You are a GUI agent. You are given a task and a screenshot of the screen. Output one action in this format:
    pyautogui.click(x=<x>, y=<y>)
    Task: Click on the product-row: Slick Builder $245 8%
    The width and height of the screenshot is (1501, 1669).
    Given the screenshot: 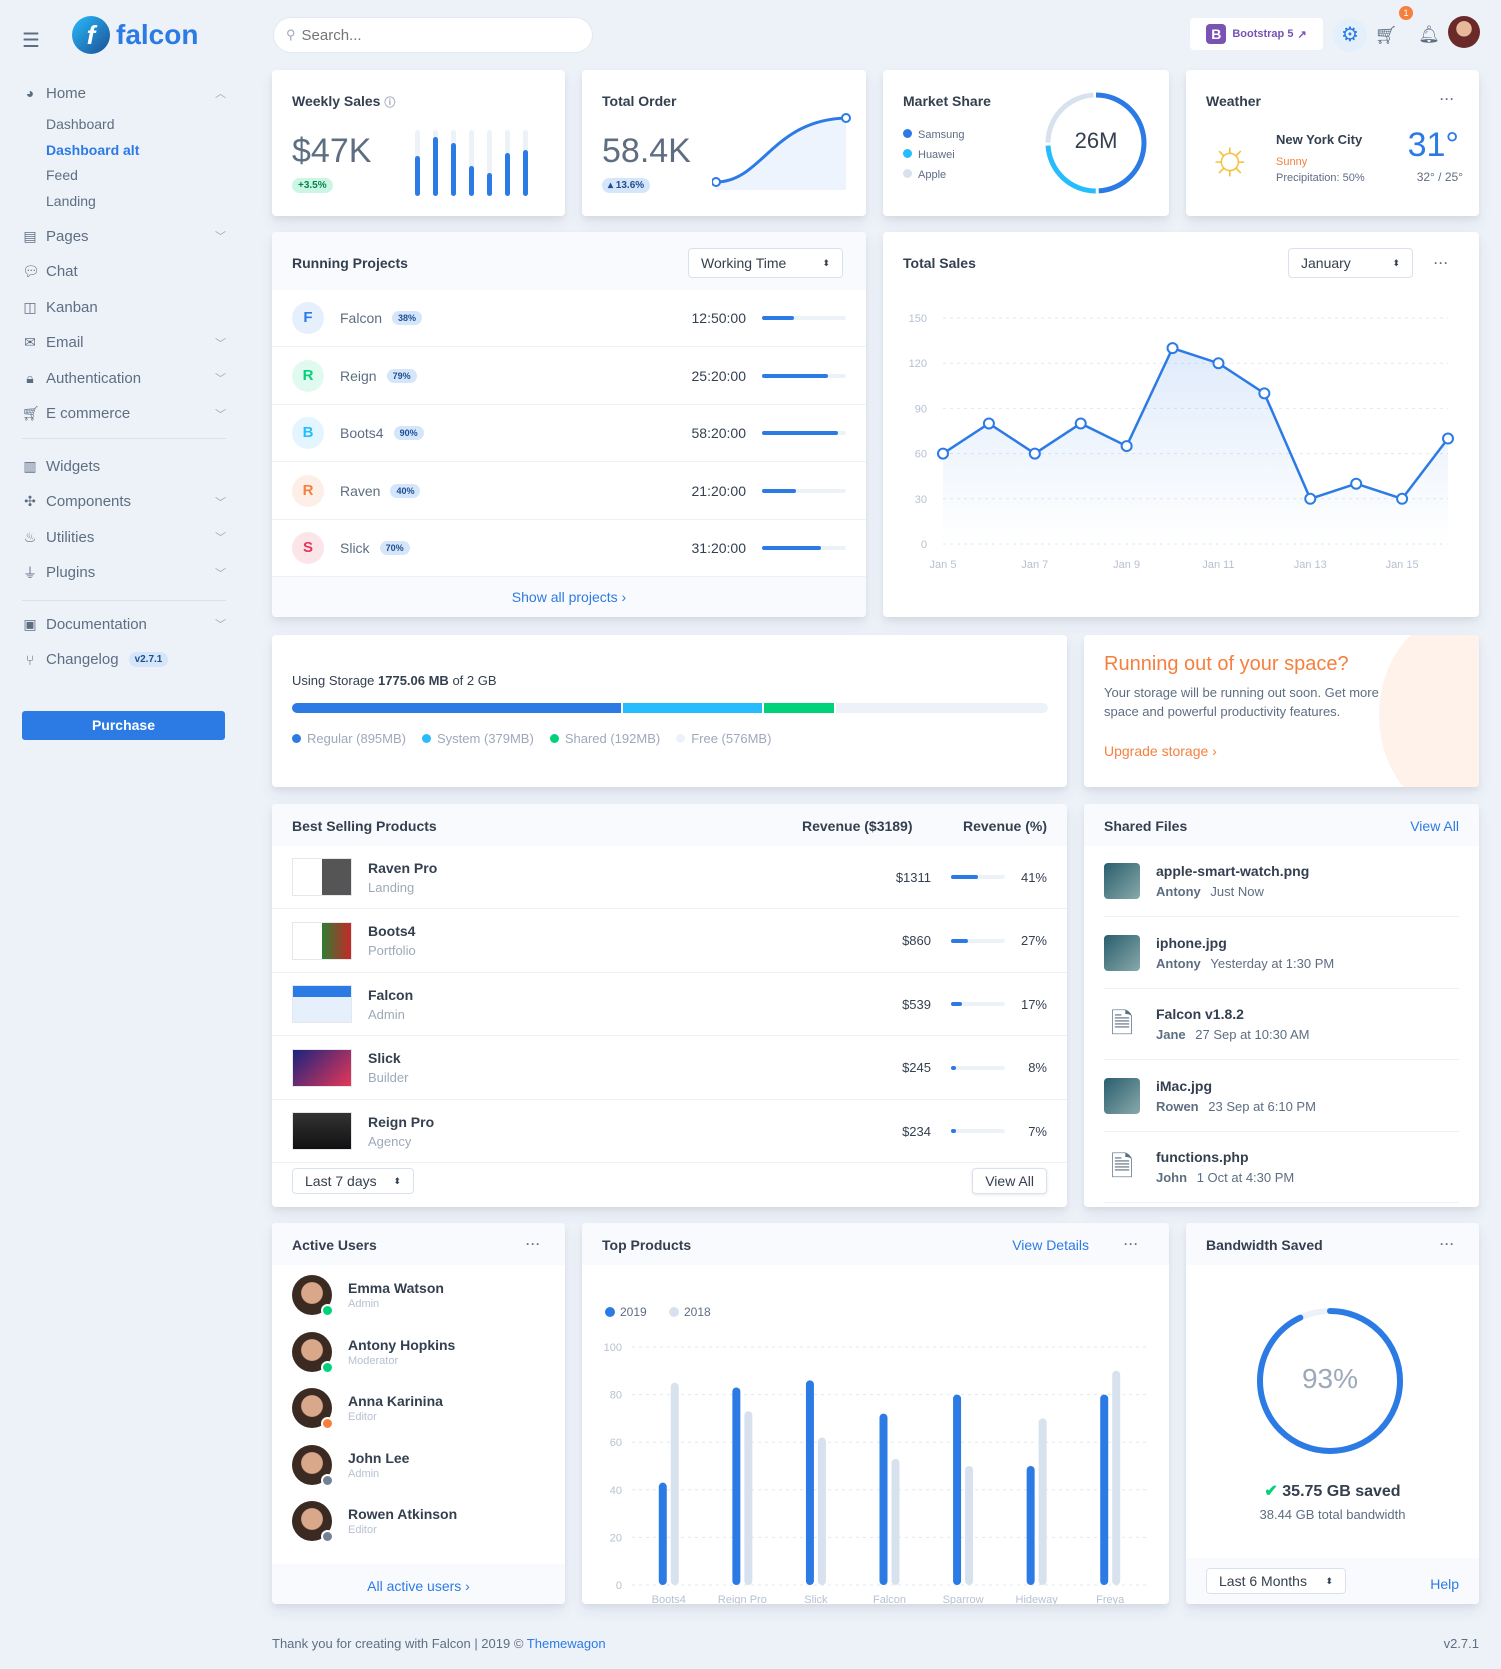 What is the action you would take?
    pyautogui.click(x=669, y=1068)
    